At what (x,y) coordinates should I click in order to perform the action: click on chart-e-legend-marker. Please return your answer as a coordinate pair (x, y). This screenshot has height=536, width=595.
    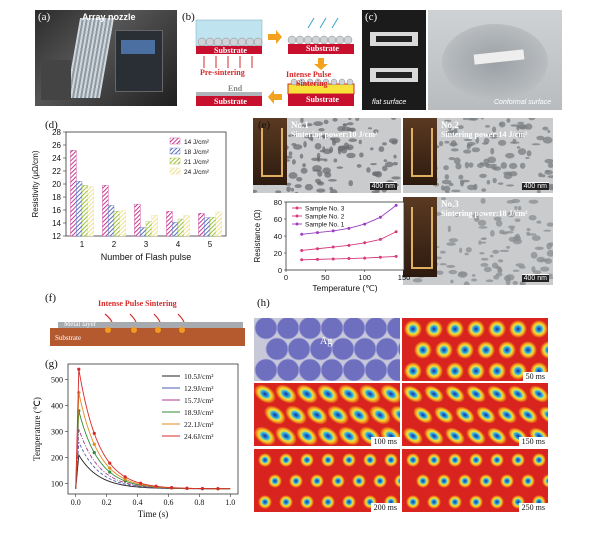
    Looking at the image, I should click on (297, 216).